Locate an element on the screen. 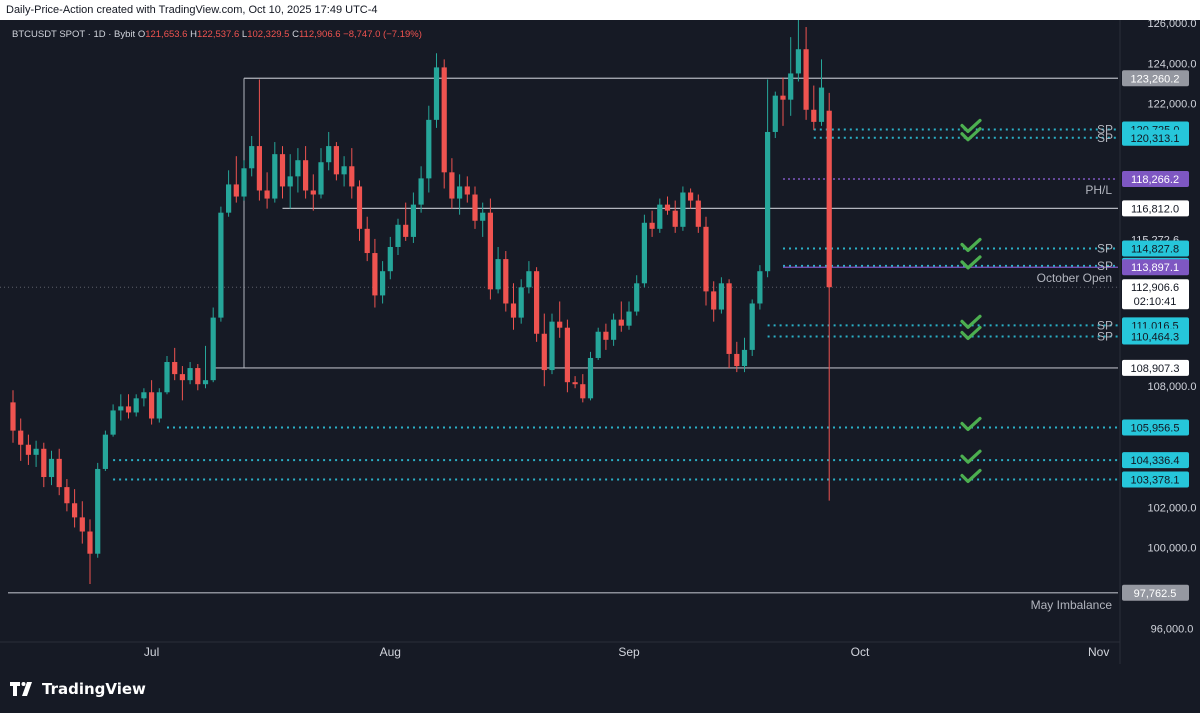 This screenshot has height=713, width=1200. tradingview-brand: TradingView is located at coordinates (78, 689).